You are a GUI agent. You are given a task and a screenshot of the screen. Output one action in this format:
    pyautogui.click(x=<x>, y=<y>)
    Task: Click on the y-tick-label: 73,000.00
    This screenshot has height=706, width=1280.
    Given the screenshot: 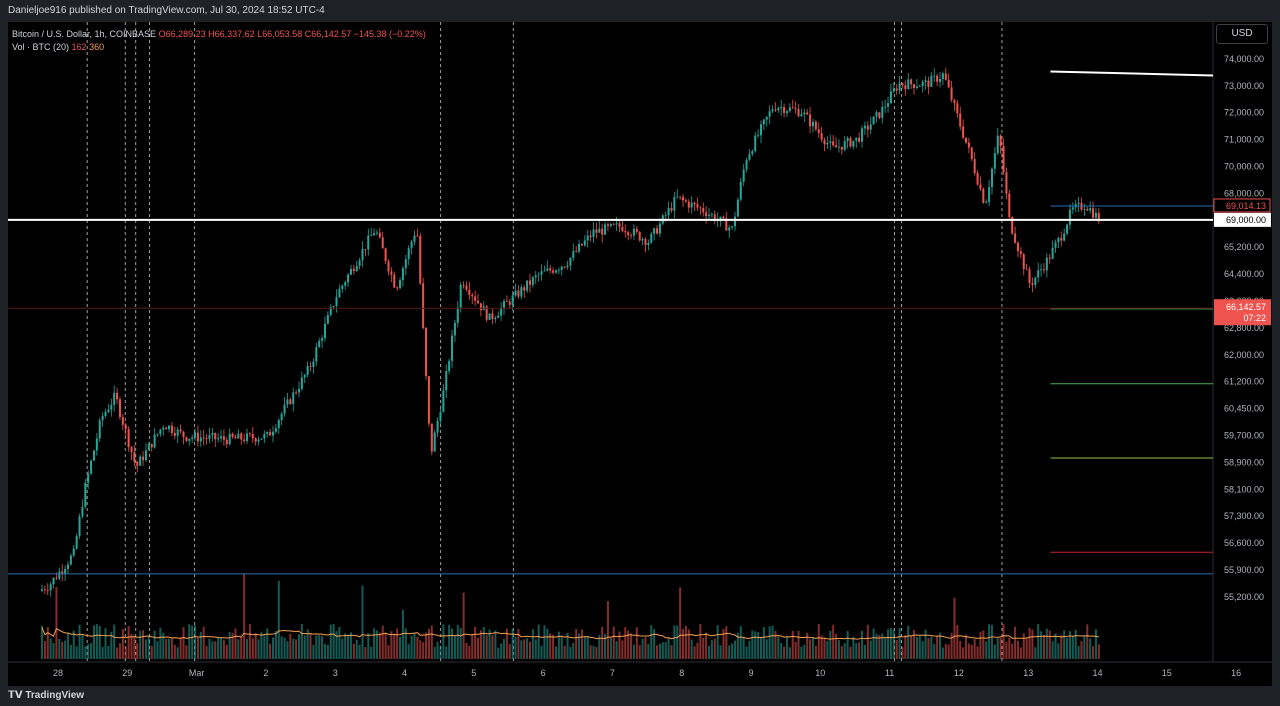 What is the action you would take?
    pyautogui.click(x=1244, y=86)
    